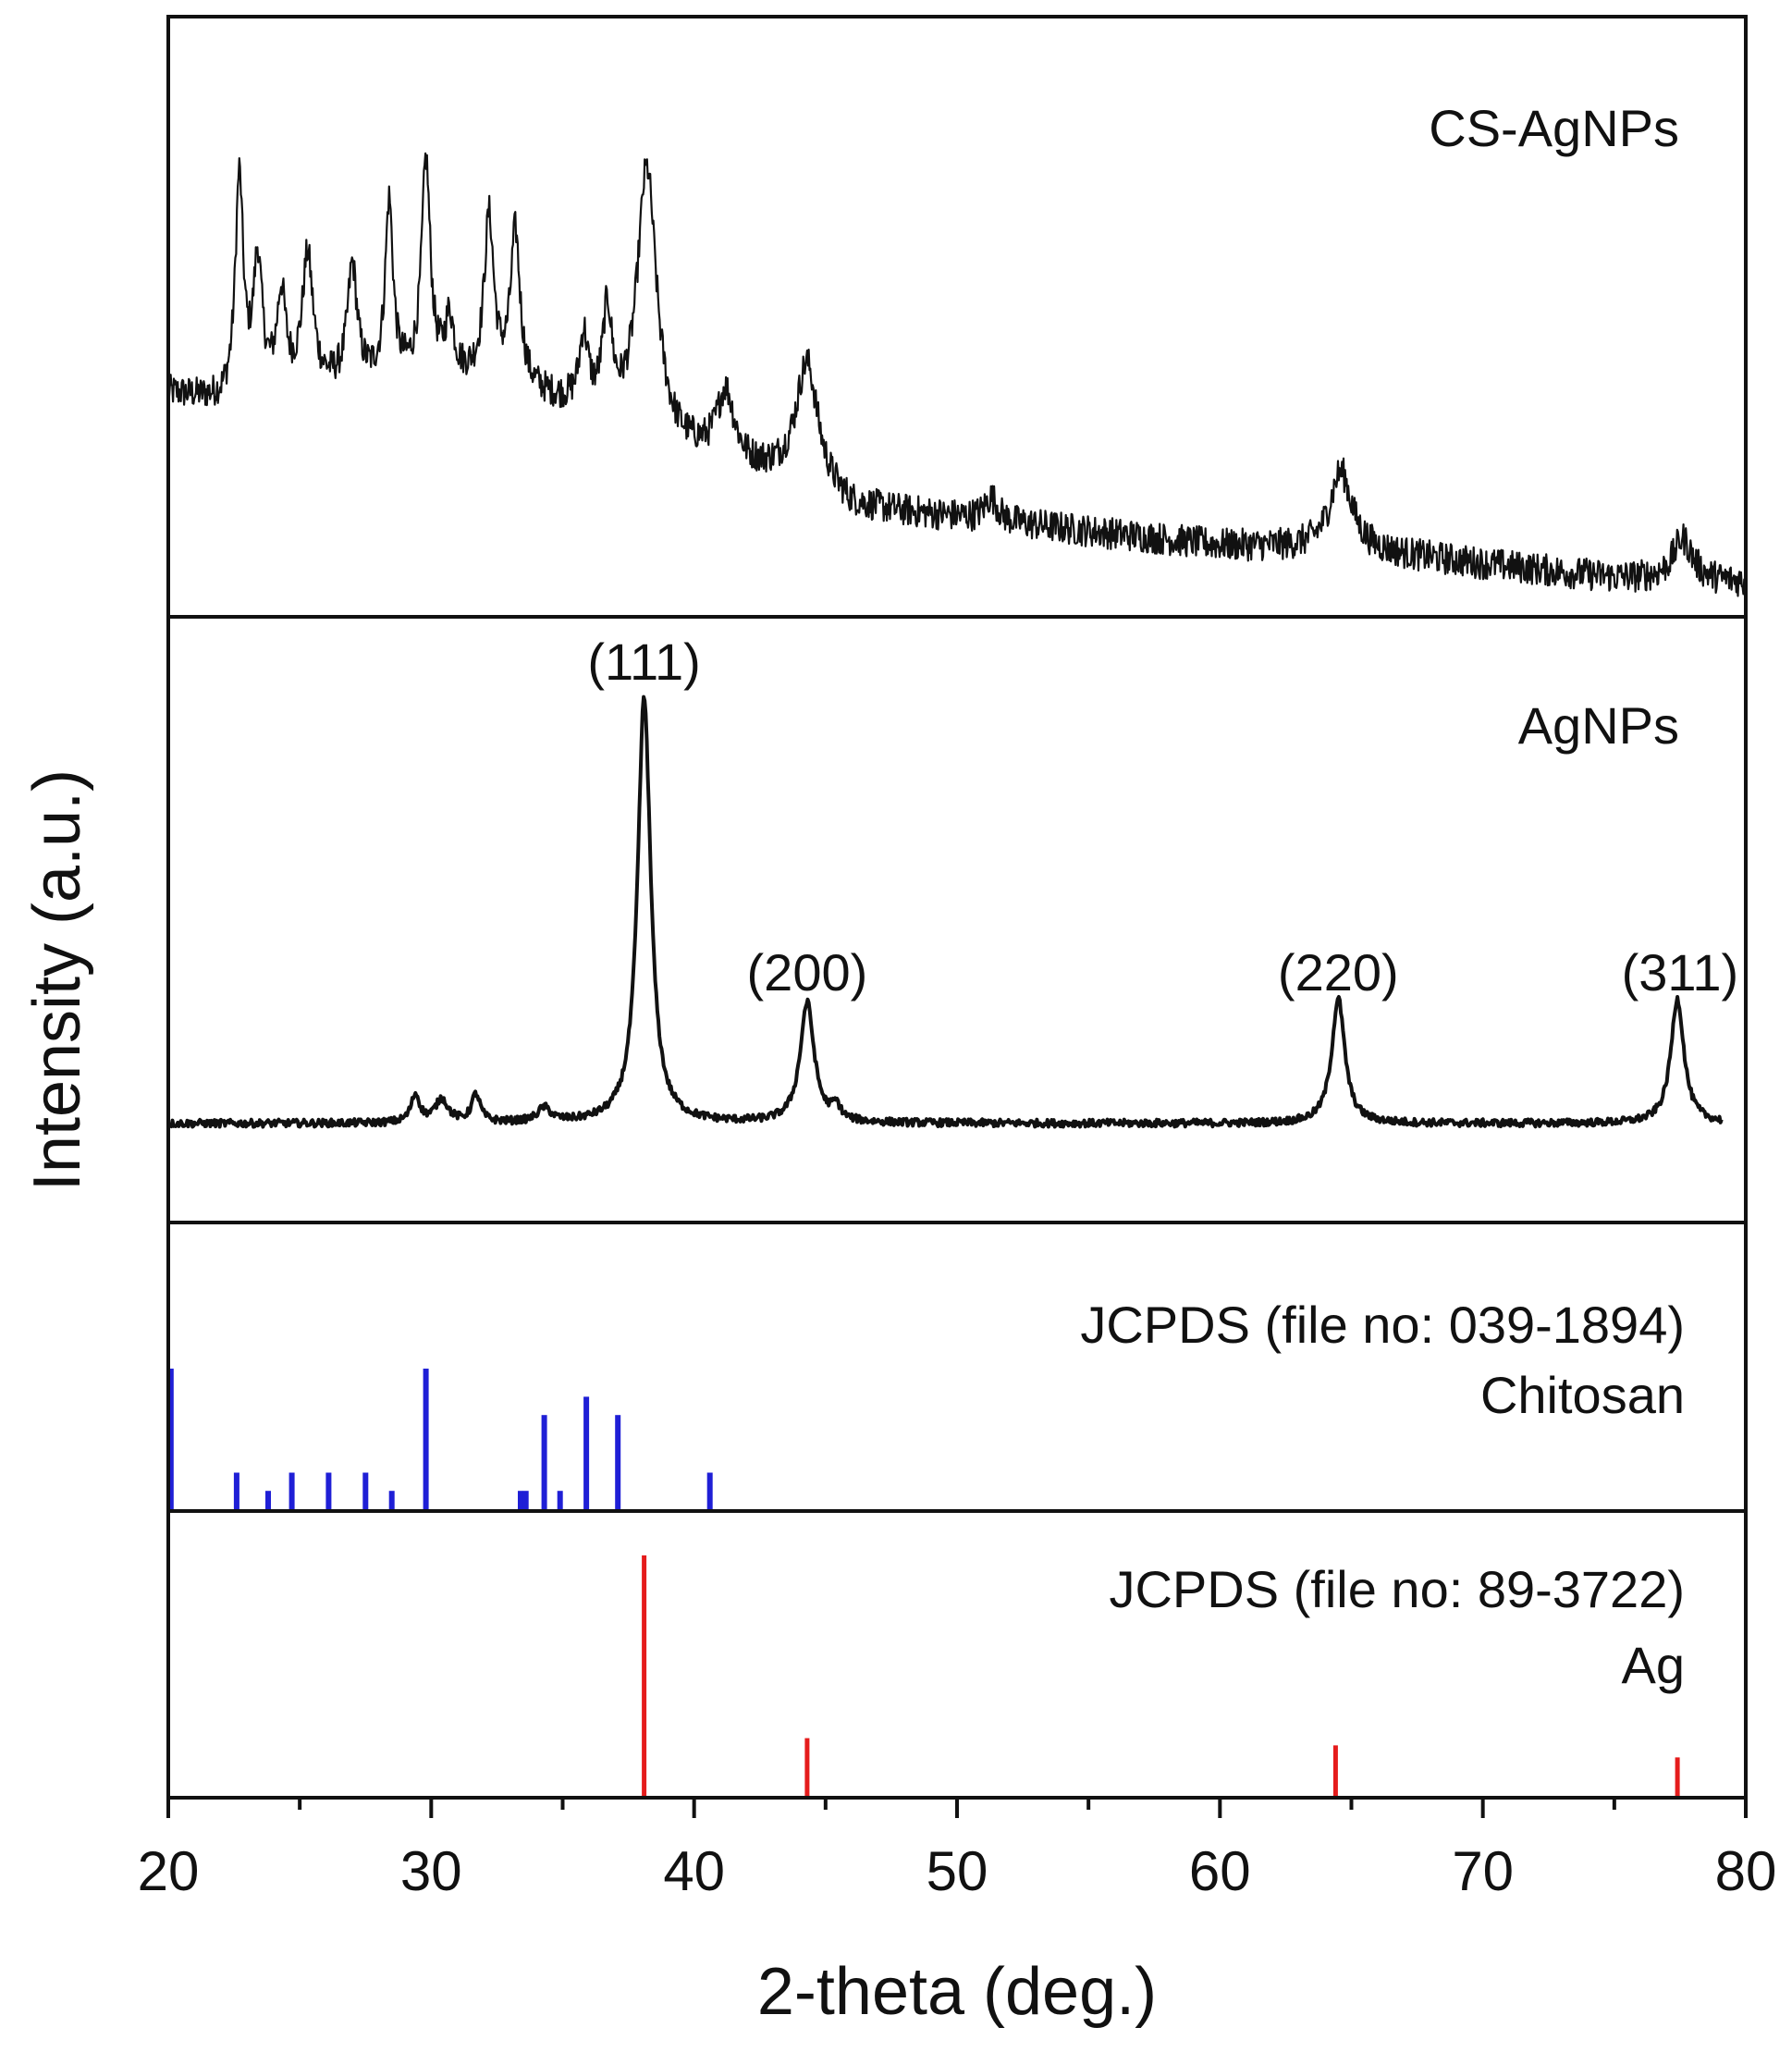  What do you see at coordinates (1554, 128) in the screenshot?
I see `cs-agnps-label: CS-AgNPs` at bounding box center [1554, 128].